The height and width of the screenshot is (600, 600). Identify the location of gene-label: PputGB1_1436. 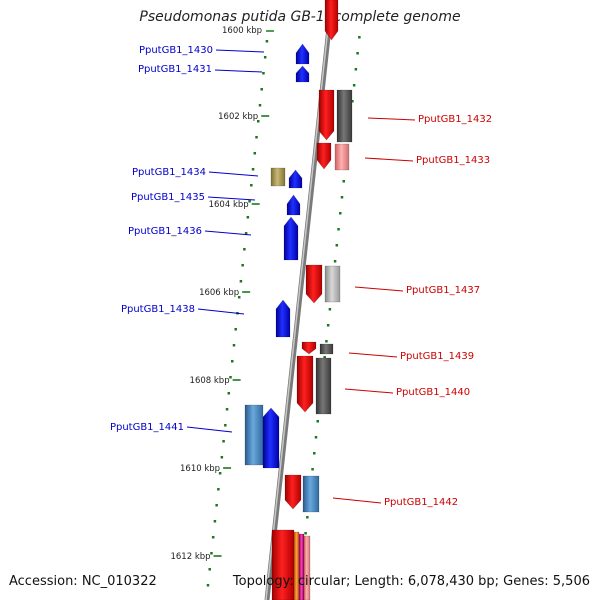
(165, 231).